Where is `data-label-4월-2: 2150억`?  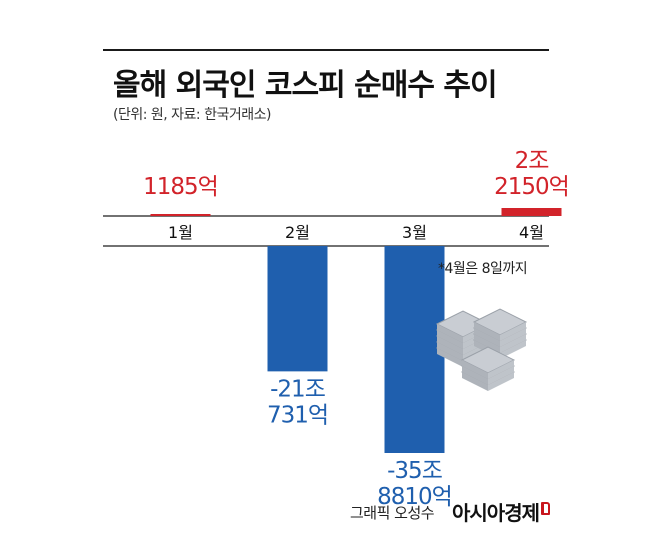
data-label-4월-2: 2150억 is located at coordinates (531, 187).